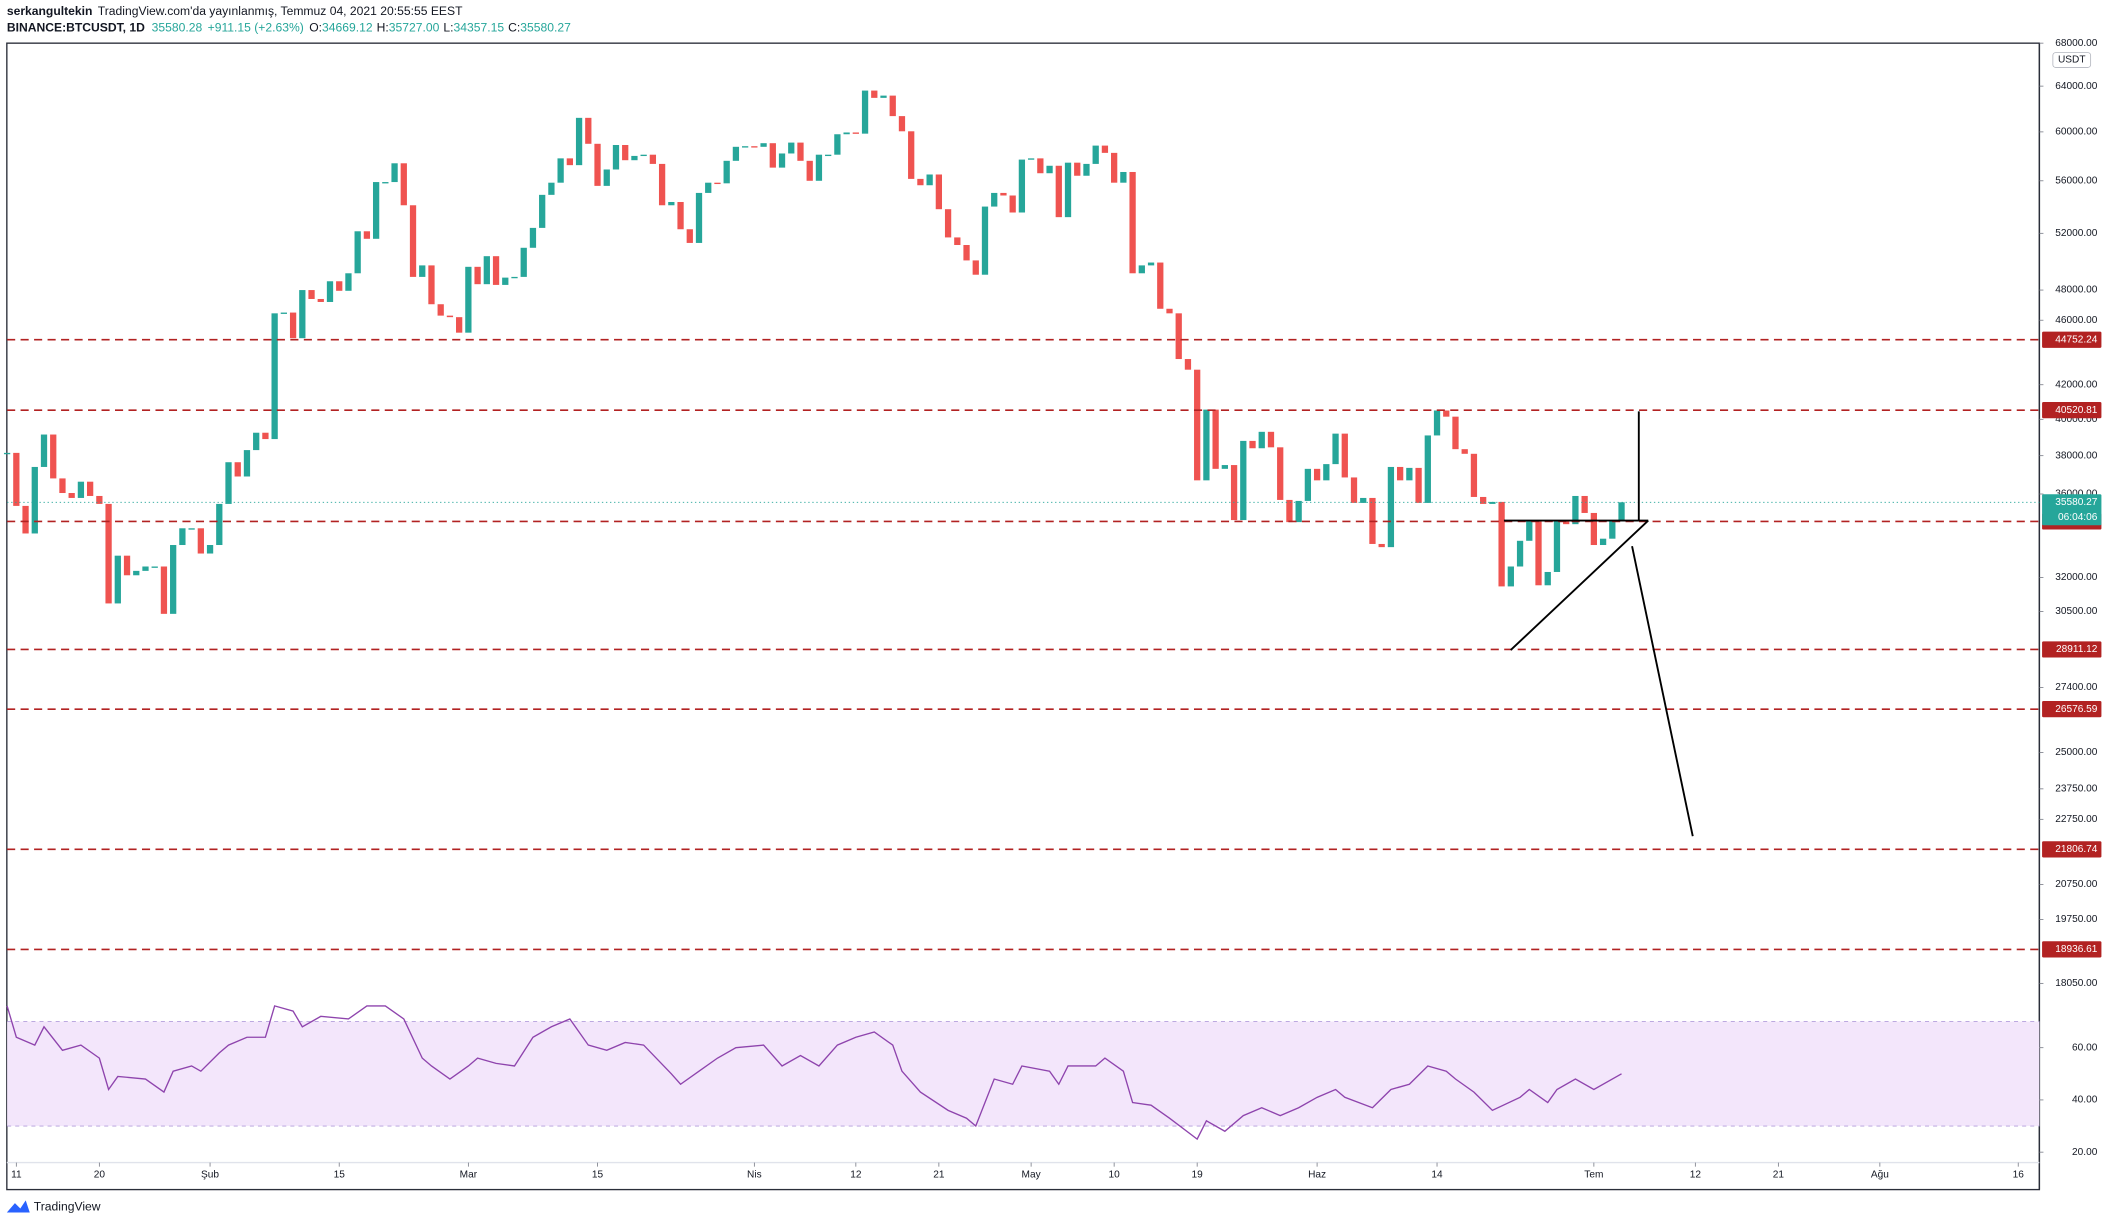  Describe the element at coordinates (545, 28) in the screenshot. I see `ohlc-value: 35580.27` at that location.